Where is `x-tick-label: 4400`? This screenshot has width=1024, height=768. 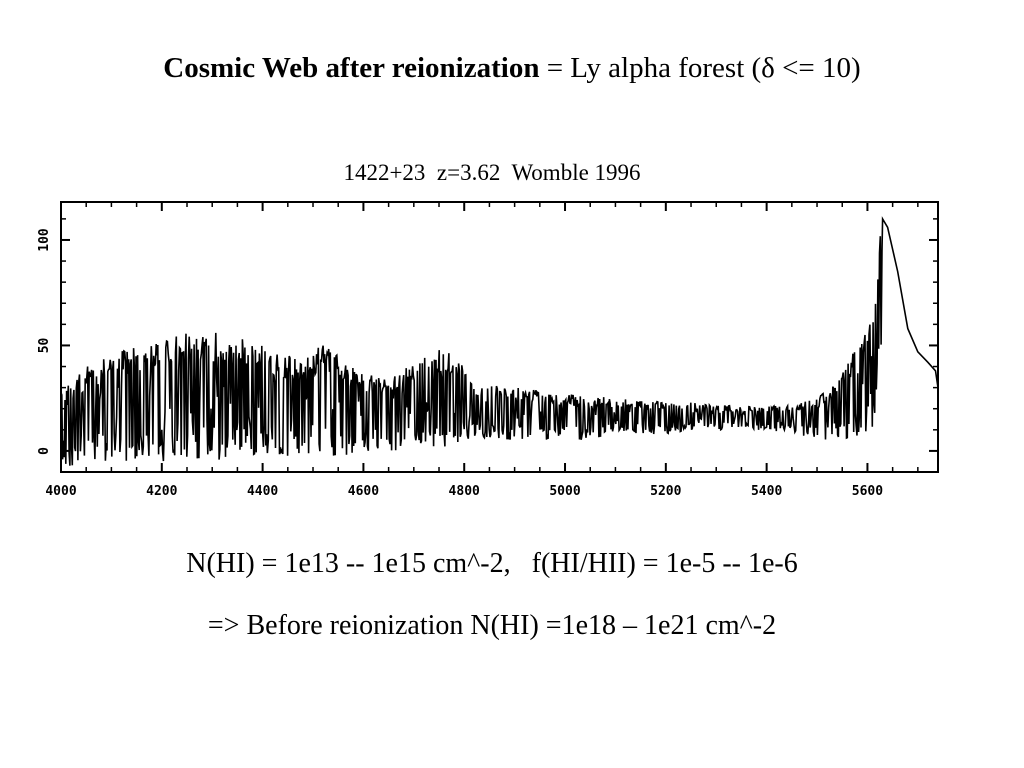
x-tick-label: 4400 is located at coordinates (262, 491).